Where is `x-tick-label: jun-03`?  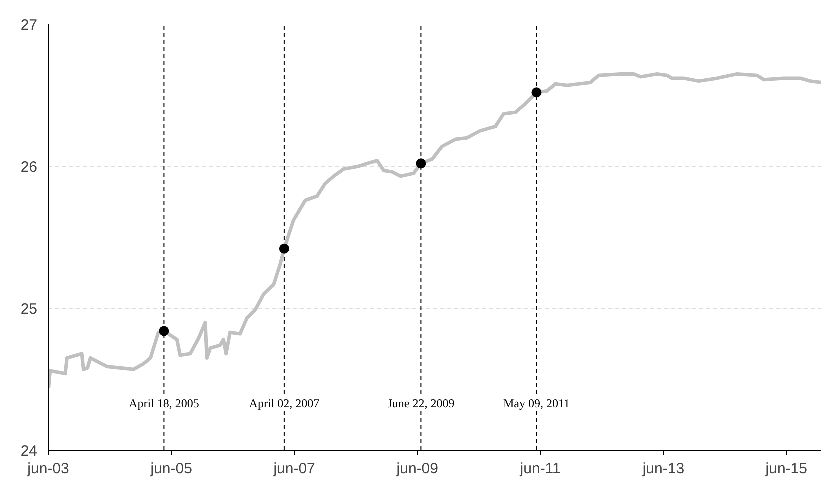 x-tick-label: jun-03 is located at coordinates (48, 469).